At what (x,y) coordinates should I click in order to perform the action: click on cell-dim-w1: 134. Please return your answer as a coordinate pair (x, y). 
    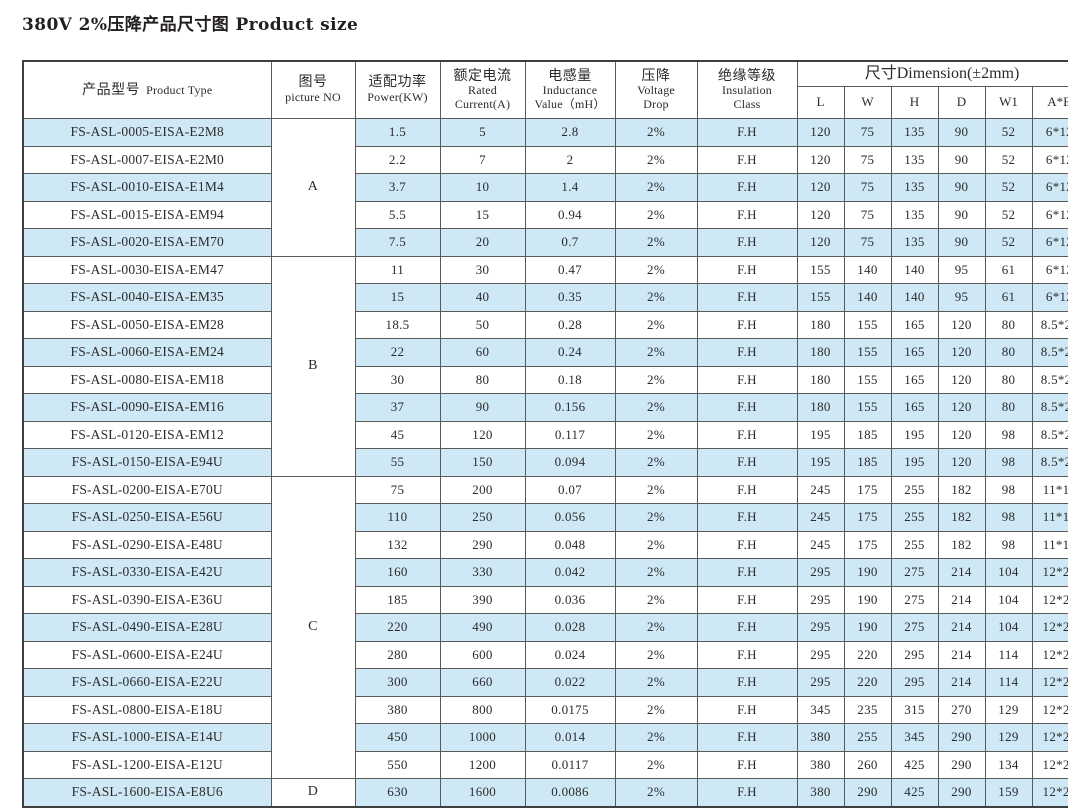
    Looking at the image, I should click on (1008, 764).